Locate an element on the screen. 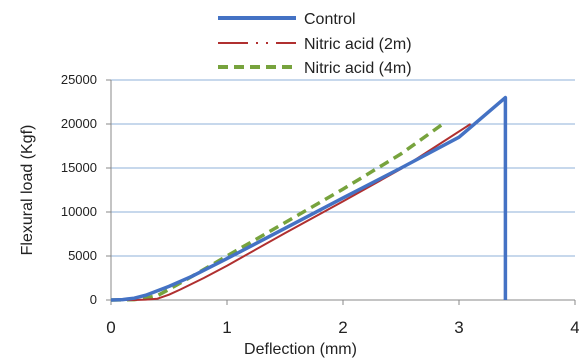 This screenshot has width=579, height=358. legend-label-1: Nitric acid (2m) is located at coordinates (358, 44).